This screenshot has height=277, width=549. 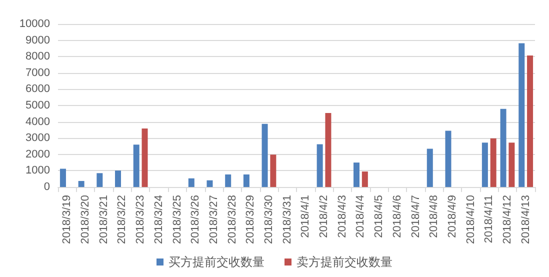 I want to click on y-tick-label: 7000, so click(x=38, y=72).